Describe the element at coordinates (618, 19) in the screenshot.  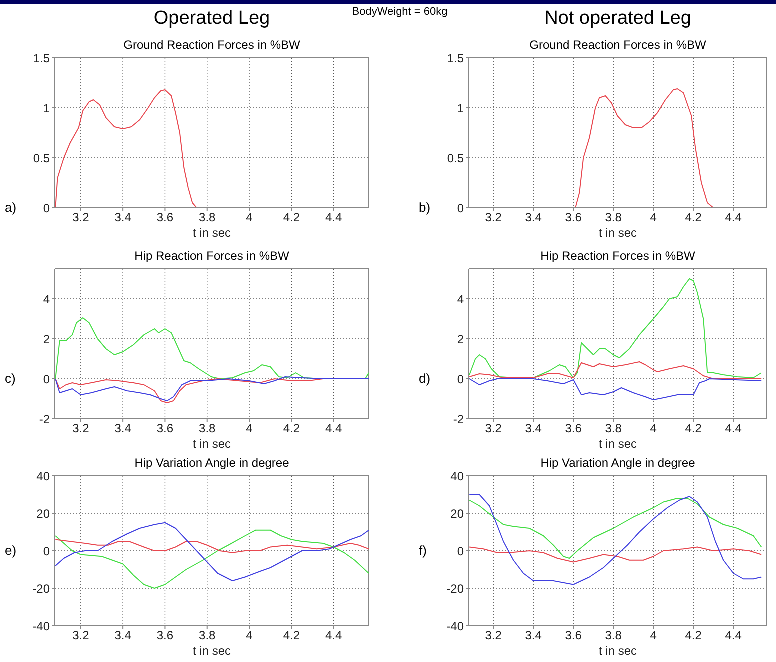
I see `chart-title: Not operated Leg` at that location.